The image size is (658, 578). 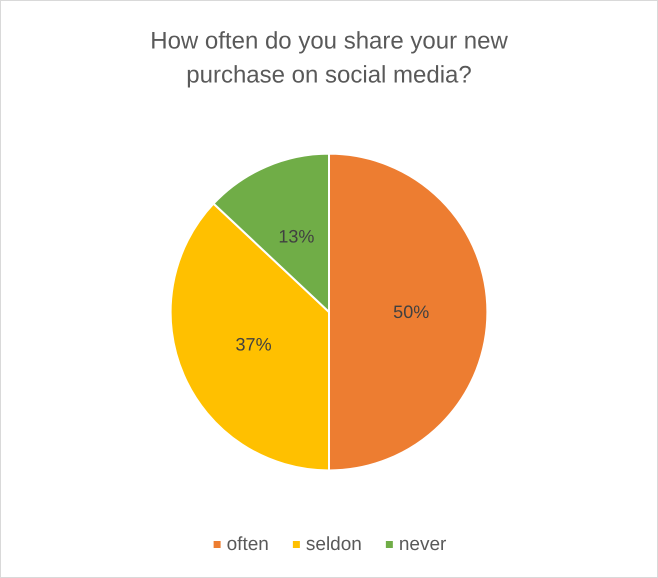 I want to click on legend-label: seldon, so click(x=334, y=544).